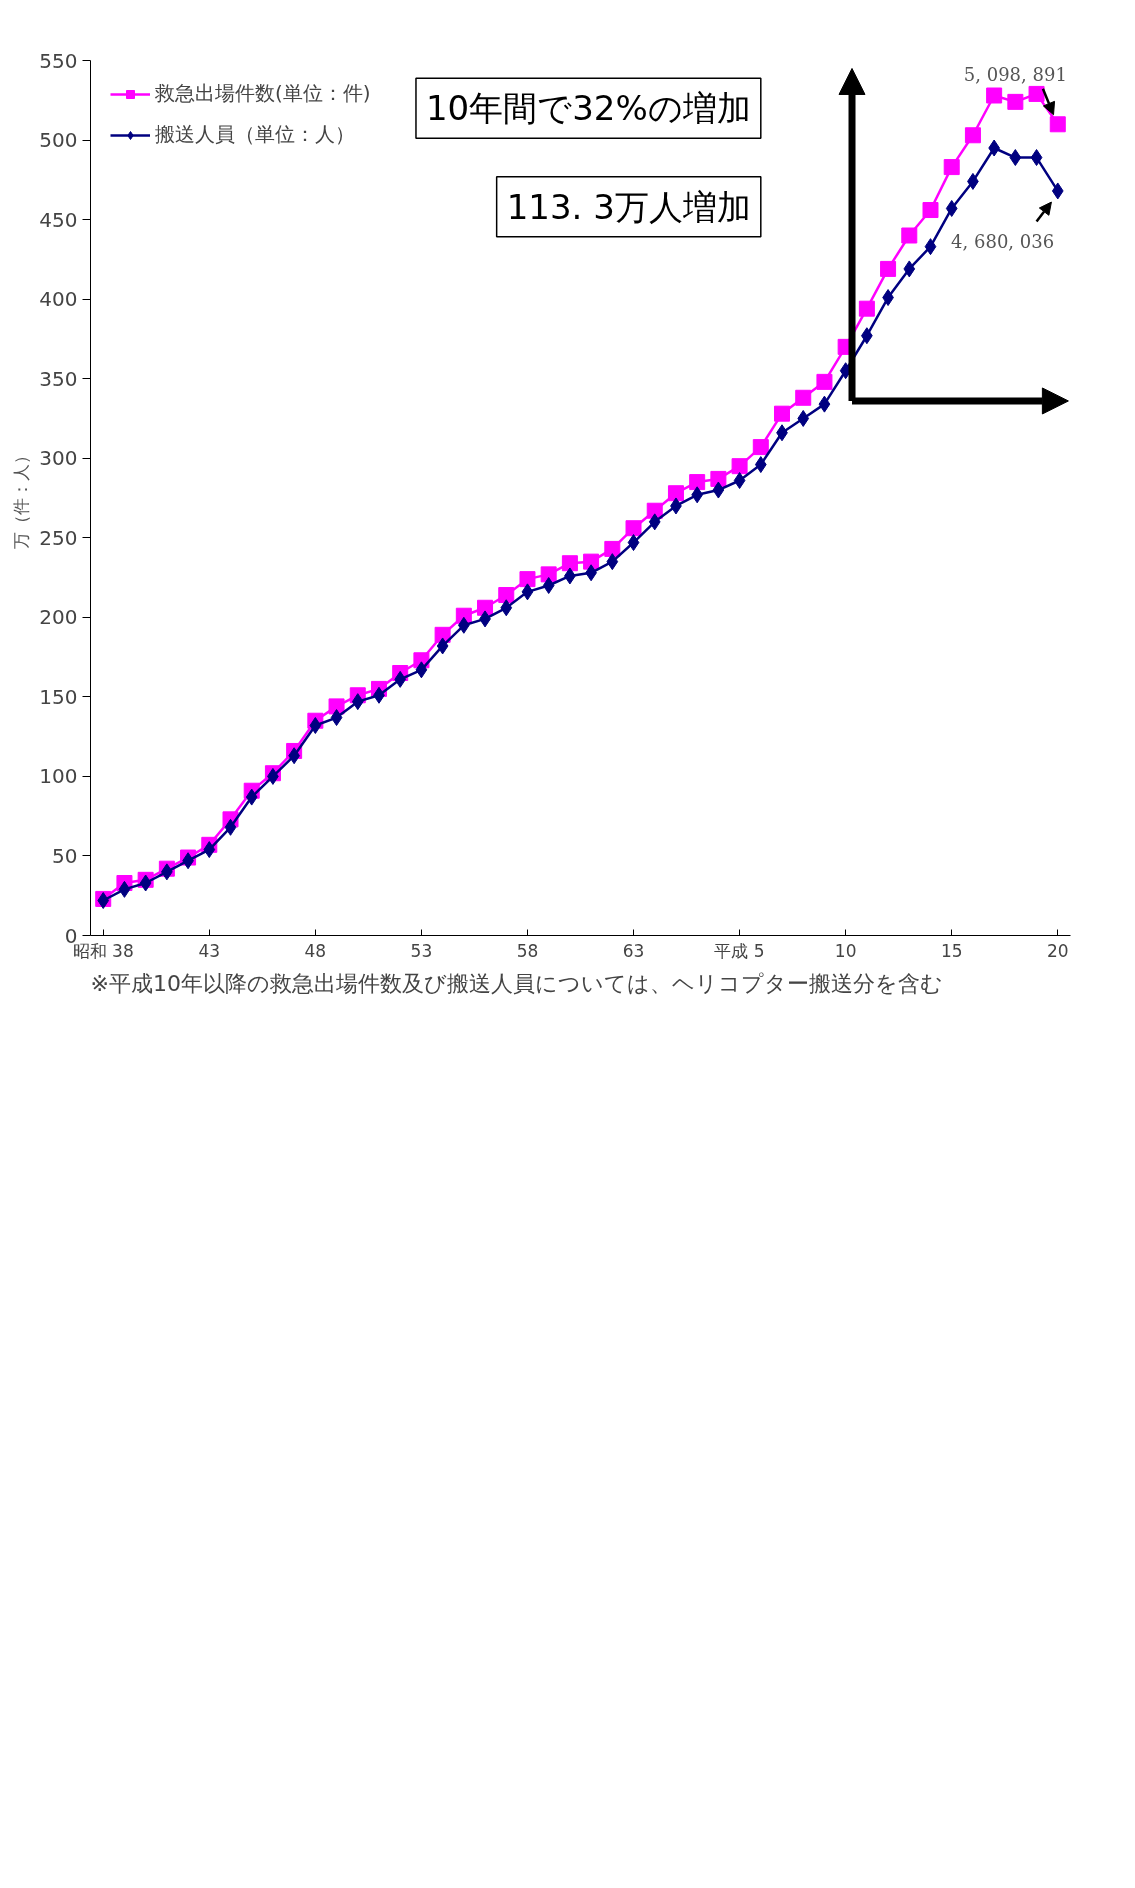 The image size is (1135, 1888). Describe the element at coordinates (588, 108) in the screenshot. I see `annotation: 10年間で32%の増加` at that location.